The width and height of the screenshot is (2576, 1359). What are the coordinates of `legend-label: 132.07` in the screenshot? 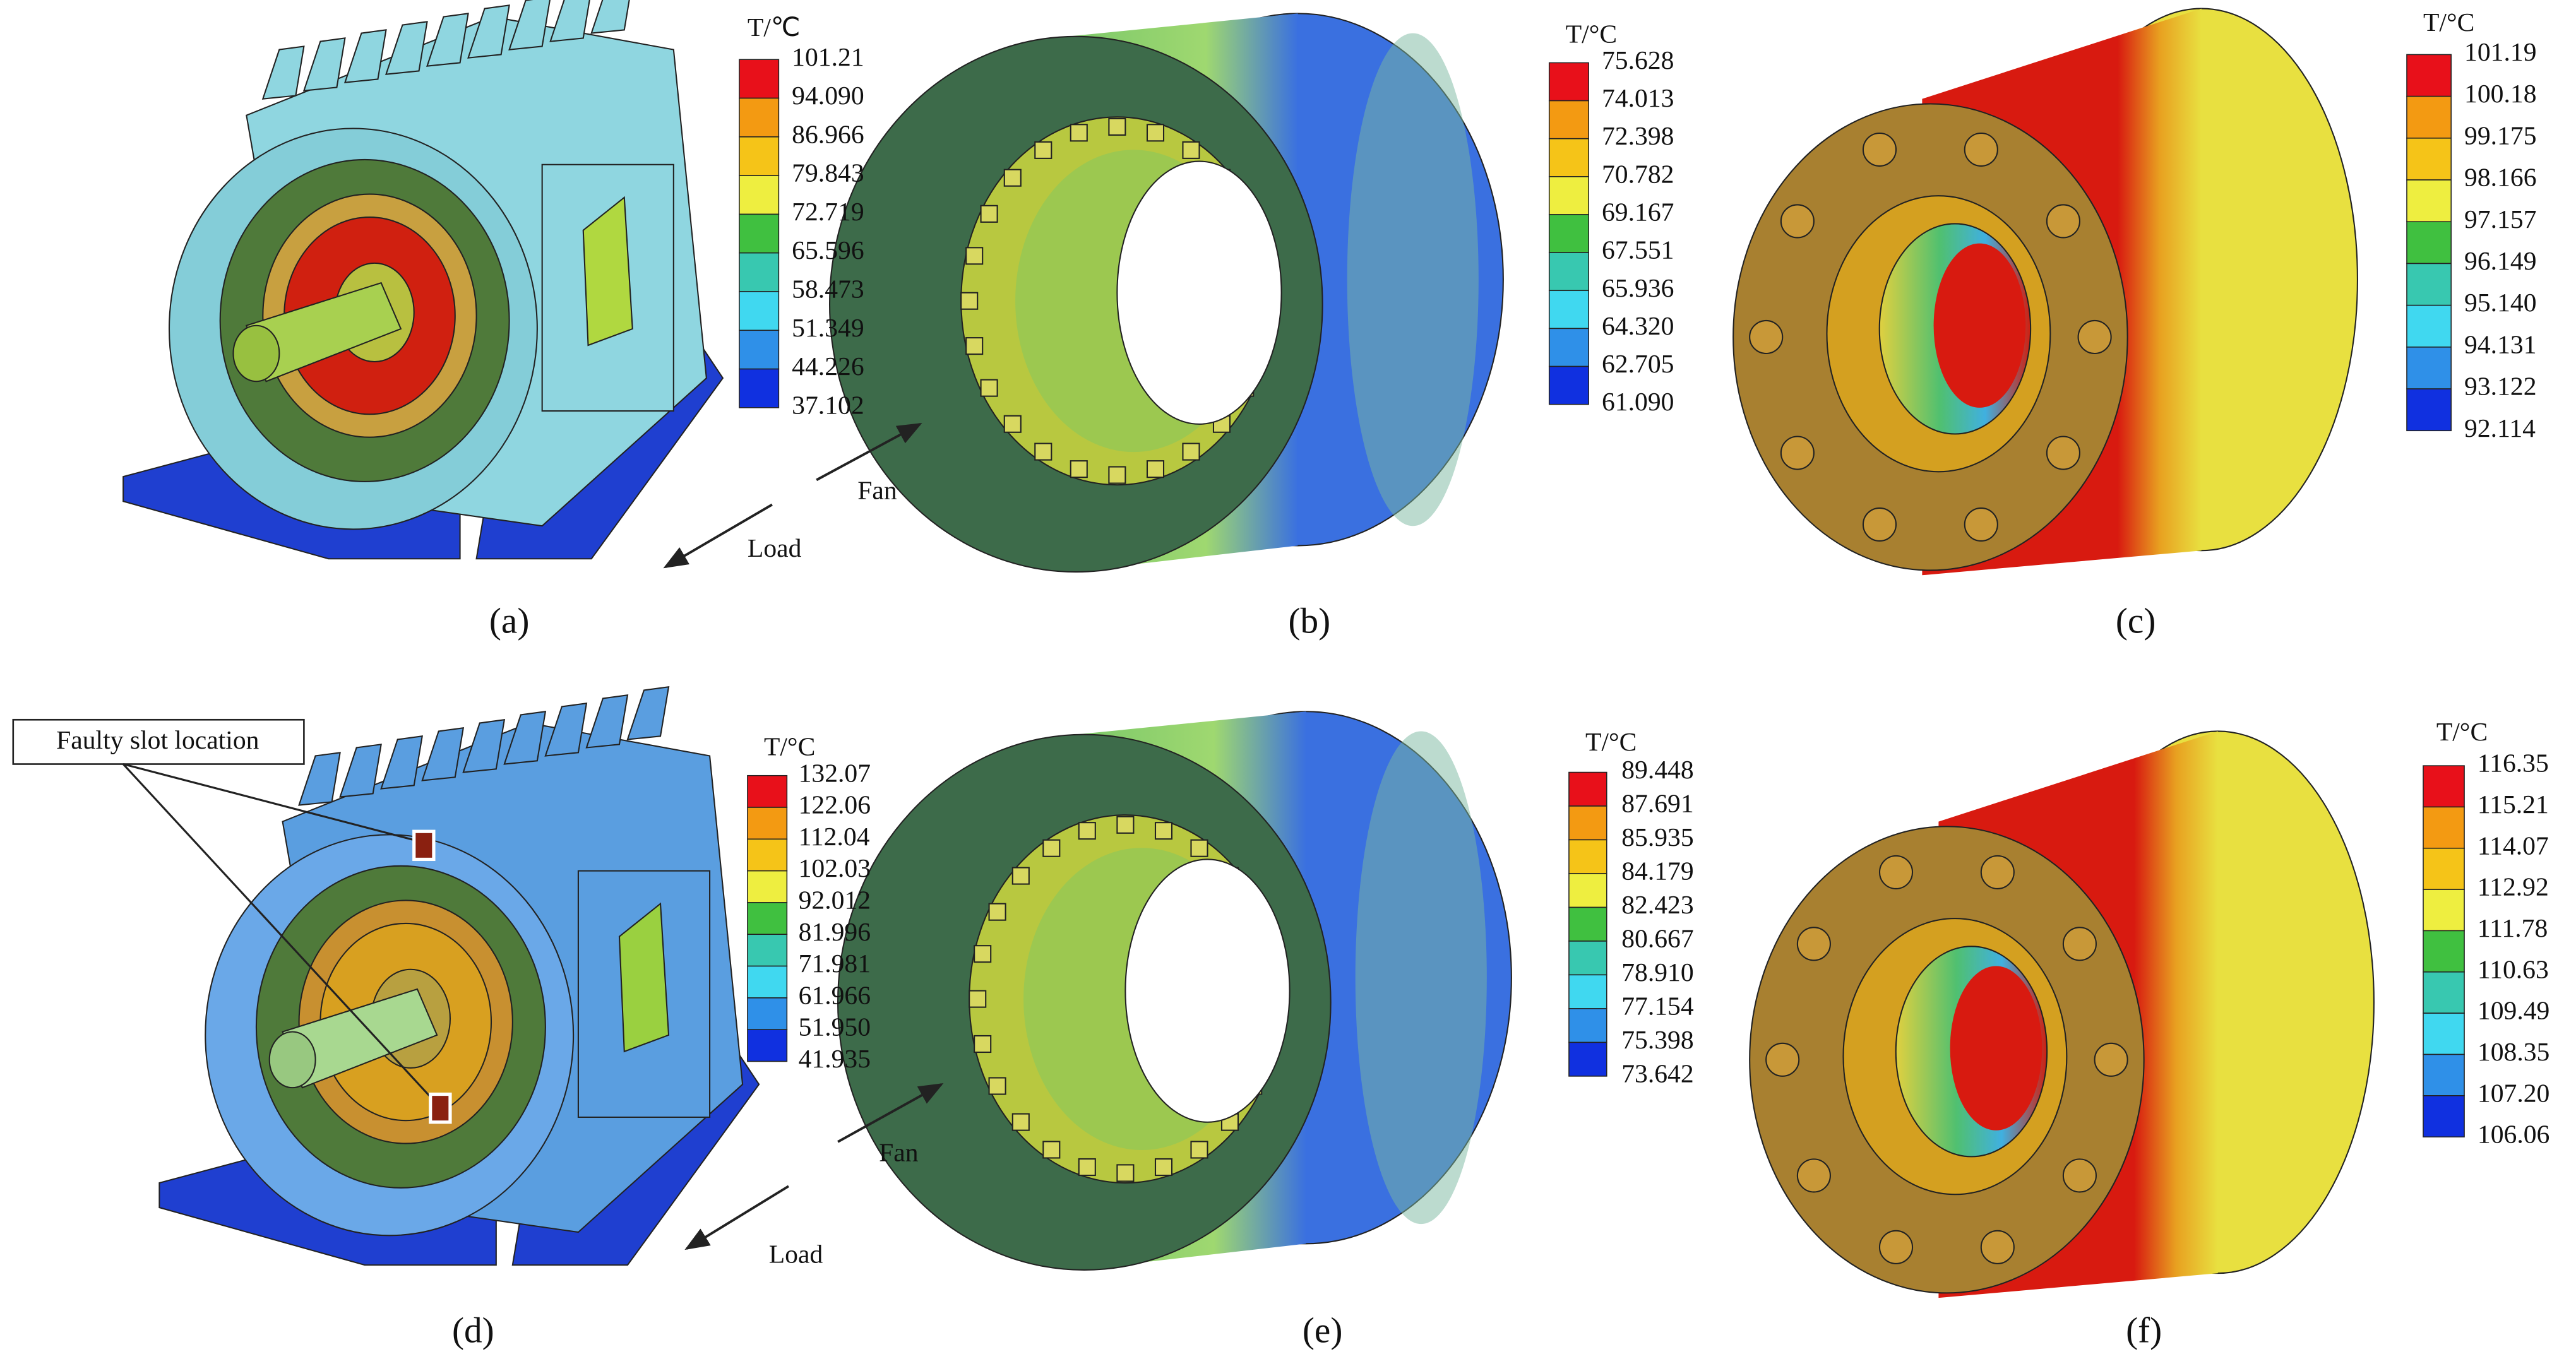 It's located at (835, 773).